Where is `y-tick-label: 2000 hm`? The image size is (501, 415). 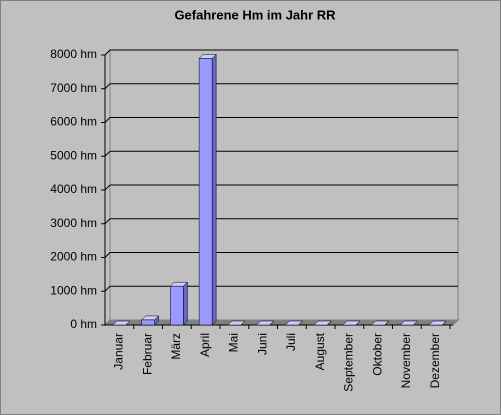 y-tick-label: 2000 hm is located at coordinates (73, 257).